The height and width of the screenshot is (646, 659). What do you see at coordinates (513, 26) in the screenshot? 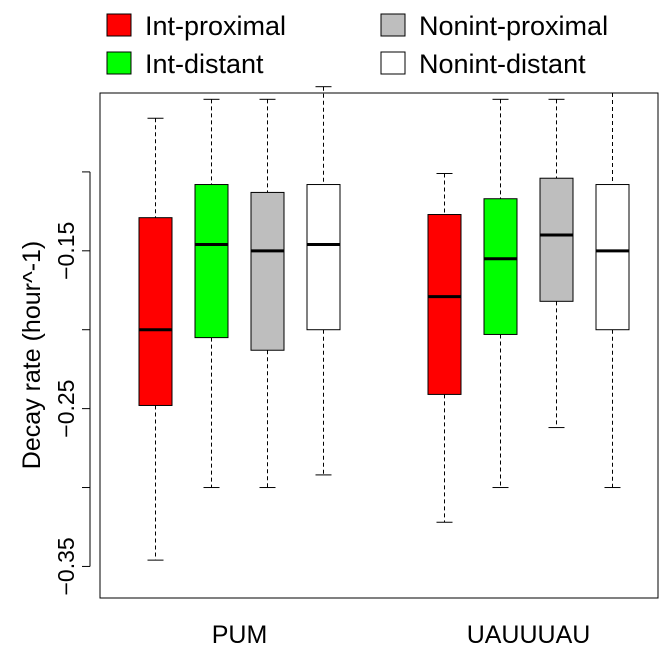
I see `legend-label: Nonint-proximal` at bounding box center [513, 26].